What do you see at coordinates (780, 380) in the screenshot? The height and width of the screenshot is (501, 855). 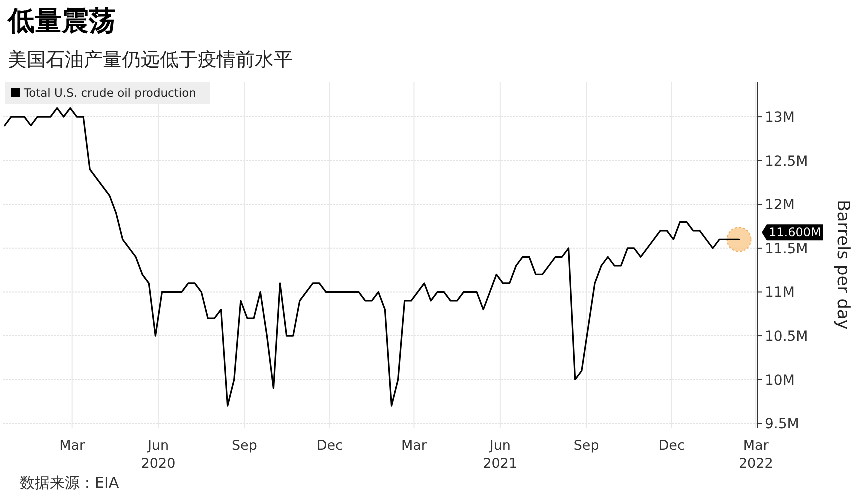 I see `y-tick-label: 10M` at bounding box center [780, 380].